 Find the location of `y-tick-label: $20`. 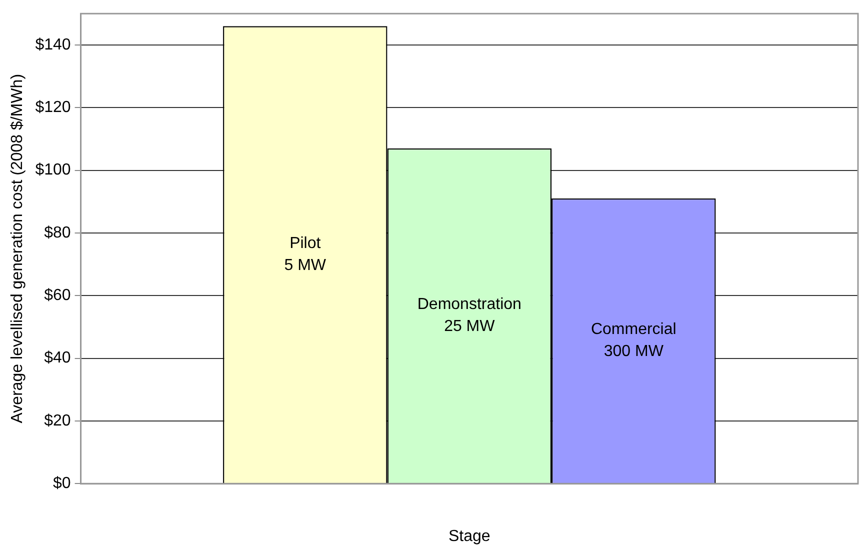

y-tick-label: $20 is located at coordinates (57, 421).